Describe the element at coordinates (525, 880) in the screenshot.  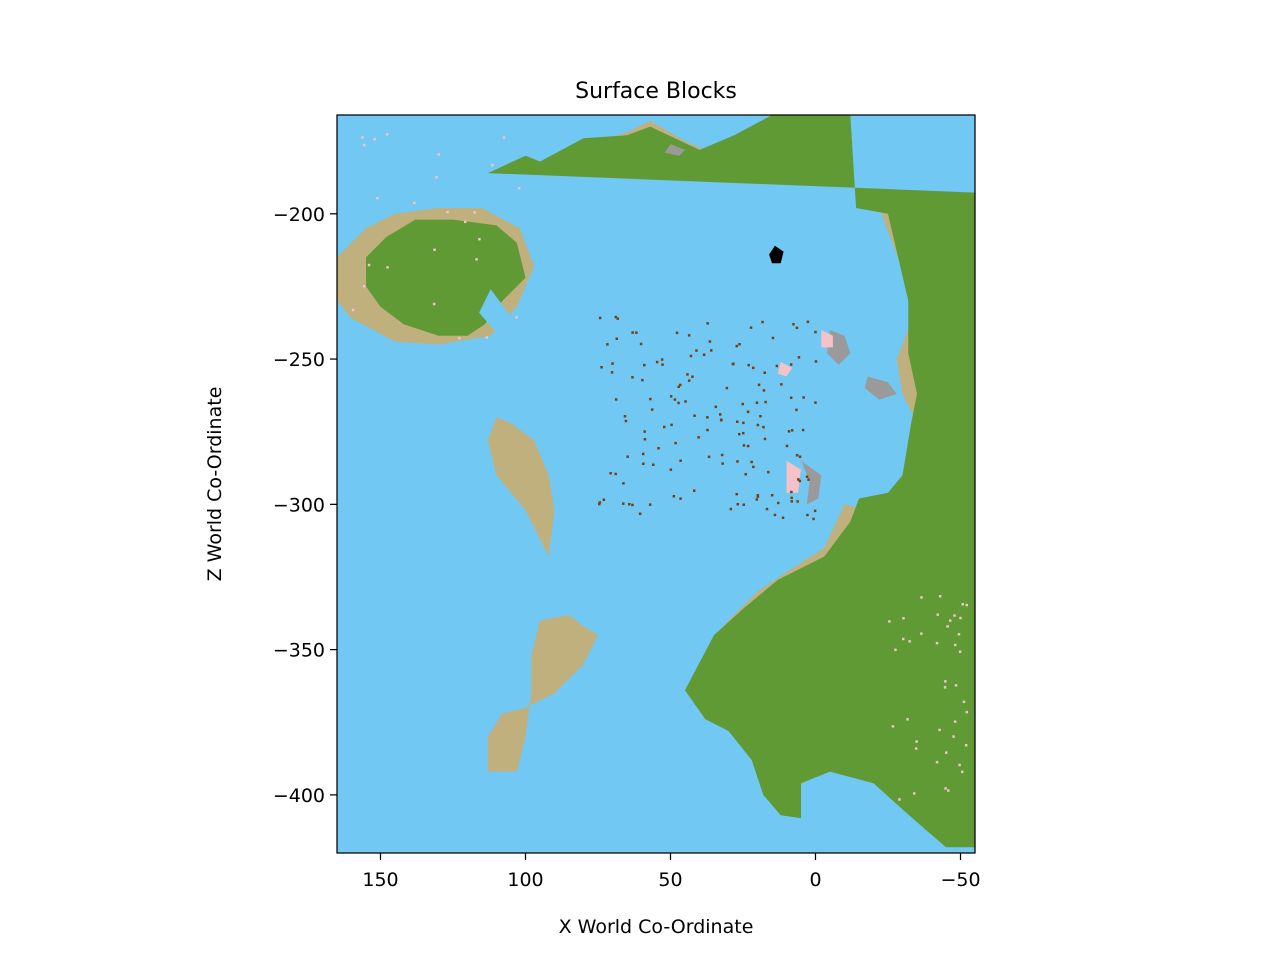
I see `x-tick-label: 100` at that location.